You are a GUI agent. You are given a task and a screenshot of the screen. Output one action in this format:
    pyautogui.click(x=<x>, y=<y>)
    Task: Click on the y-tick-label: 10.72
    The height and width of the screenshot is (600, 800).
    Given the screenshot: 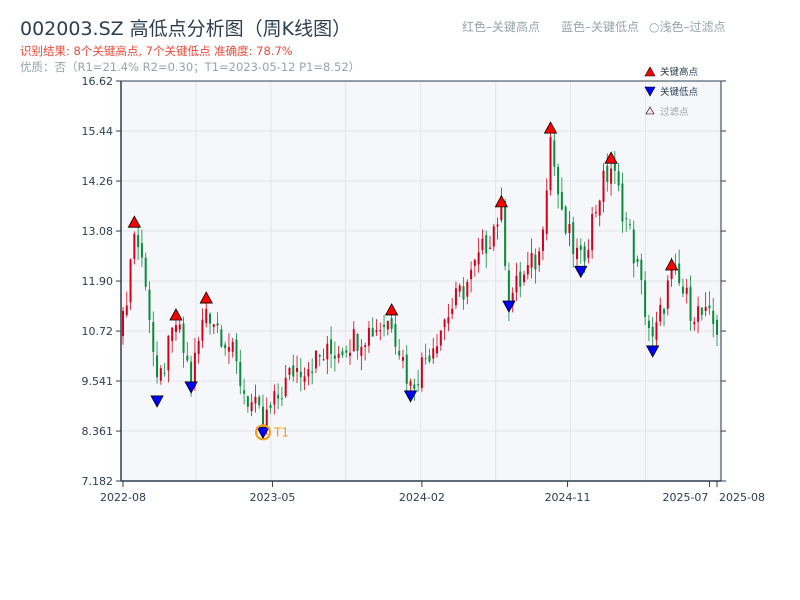 What is the action you would take?
    pyautogui.click(x=98, y=331)
    